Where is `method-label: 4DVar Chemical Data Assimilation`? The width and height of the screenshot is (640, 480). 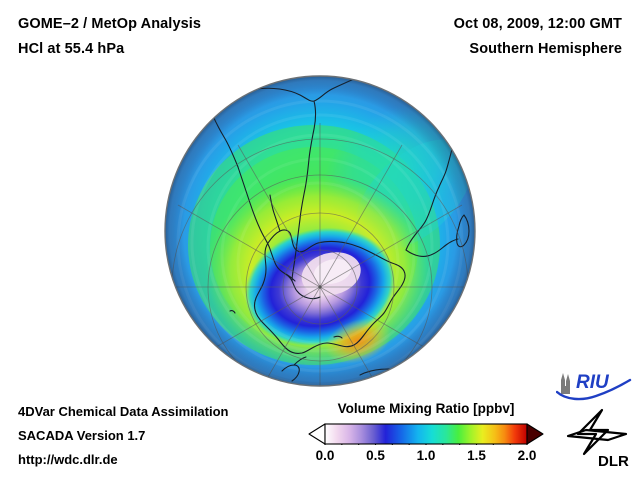 method-label: 4DVar Chemical Data Assimilation is located at coordinates (123, 411).